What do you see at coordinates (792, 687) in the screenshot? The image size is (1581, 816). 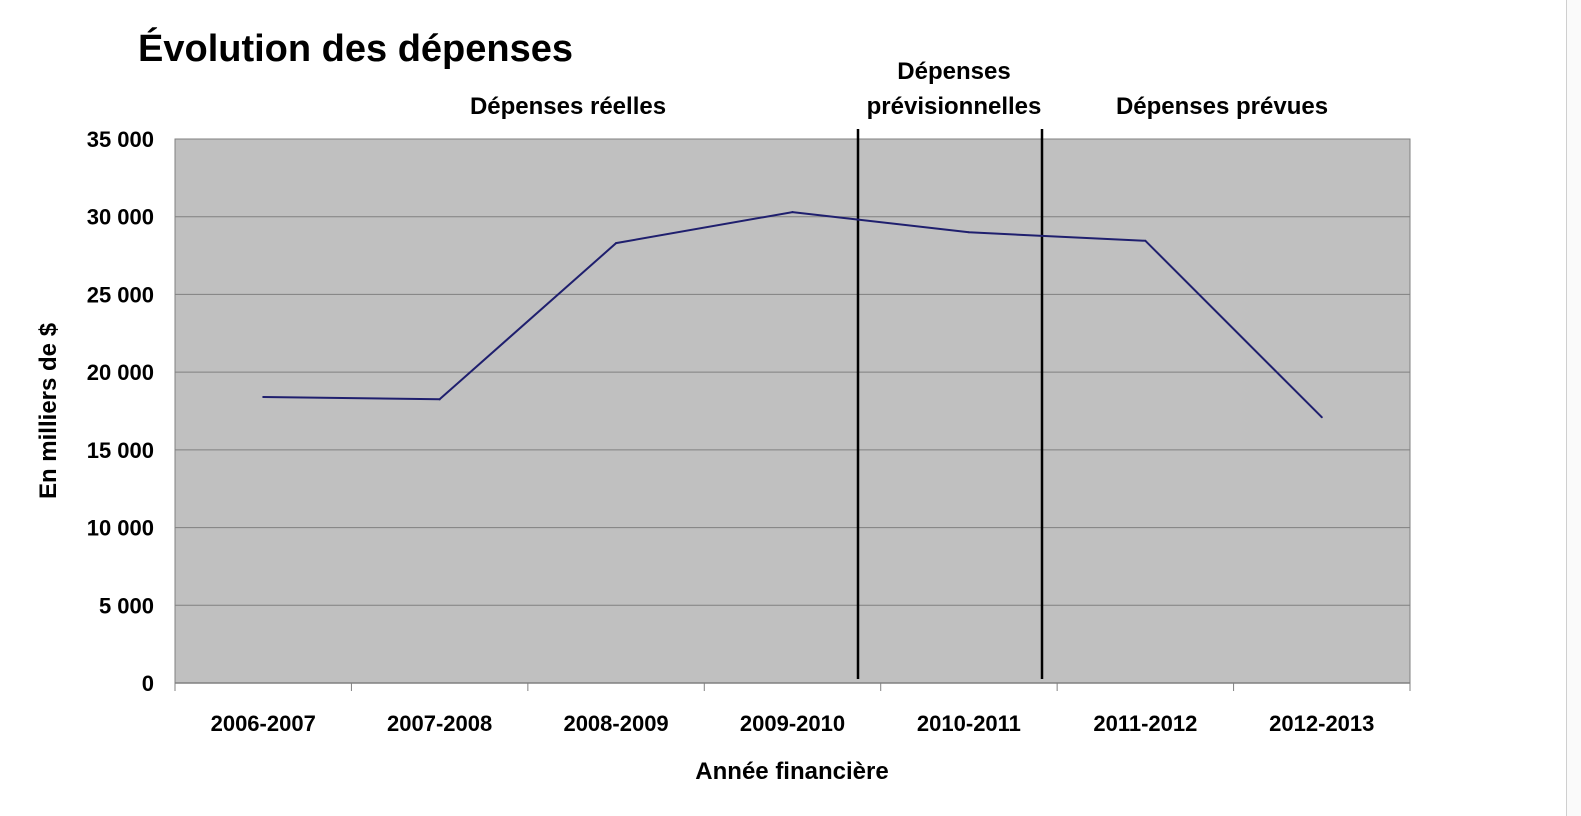 I see `x-tick-marks` at bounding box center [792, 687].